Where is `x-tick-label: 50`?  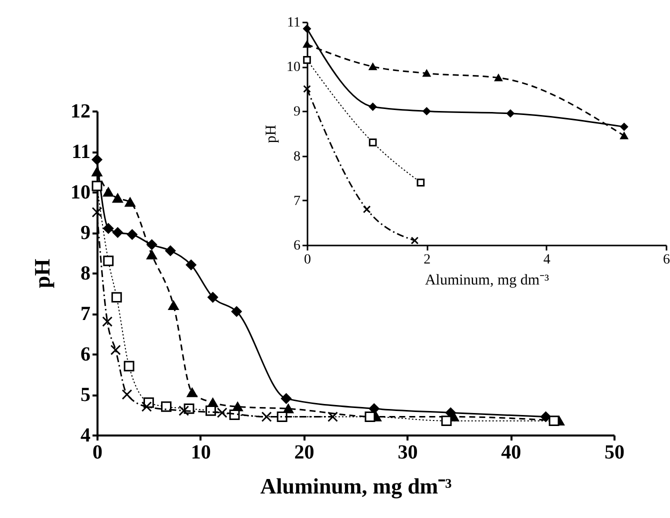
x-tick-label: 50 is located at coordinates (614, 453).